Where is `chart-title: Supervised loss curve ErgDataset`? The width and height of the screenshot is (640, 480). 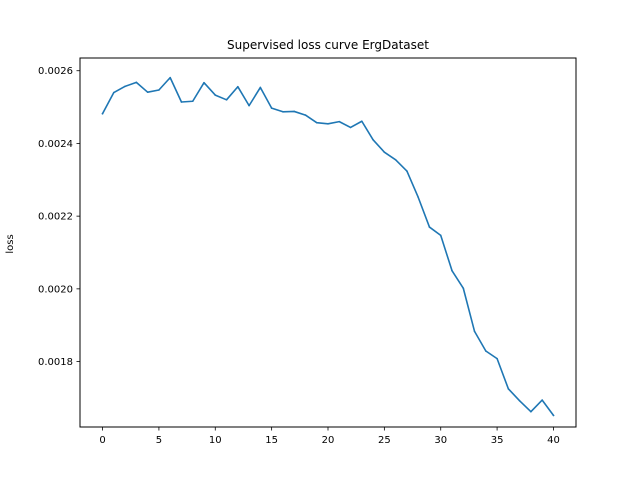
chart-title: Supervised loss curve ErgDataset is located at coordinates (328, 45).